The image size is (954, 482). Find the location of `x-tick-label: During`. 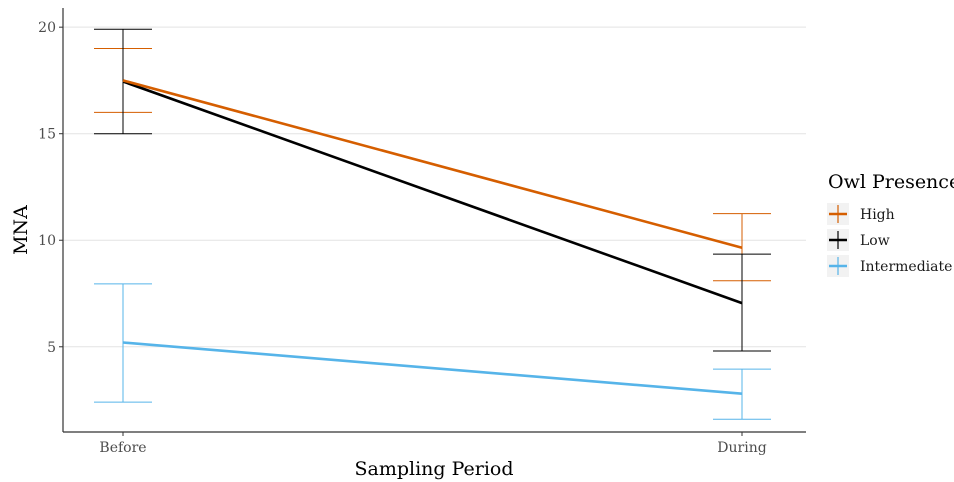

x-tick-label: During is located at coordinates (741, 448).